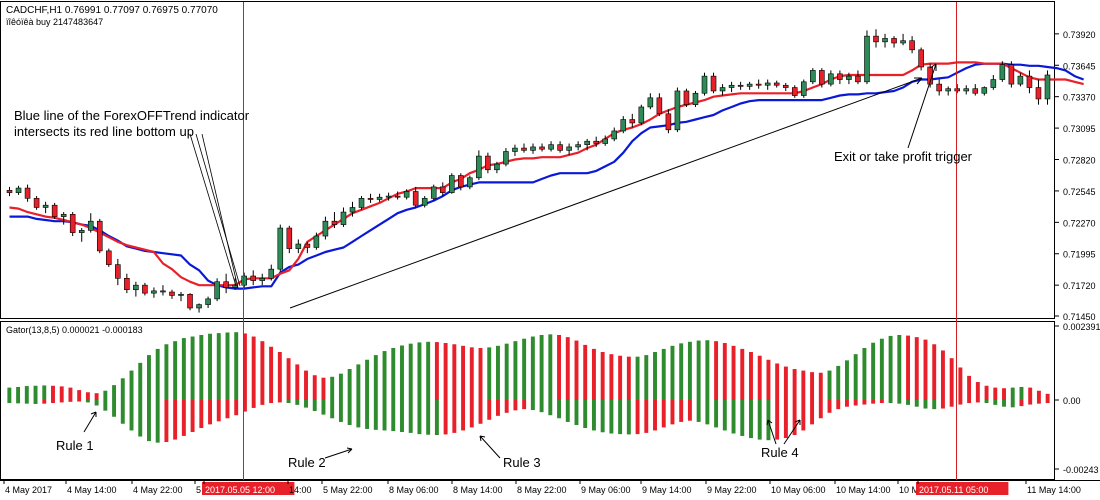 This screenshot has height=500, width=1100. Describe the element at coordinates (918, 81) in the screenshot. I see `trend-arrow-head` at that location.